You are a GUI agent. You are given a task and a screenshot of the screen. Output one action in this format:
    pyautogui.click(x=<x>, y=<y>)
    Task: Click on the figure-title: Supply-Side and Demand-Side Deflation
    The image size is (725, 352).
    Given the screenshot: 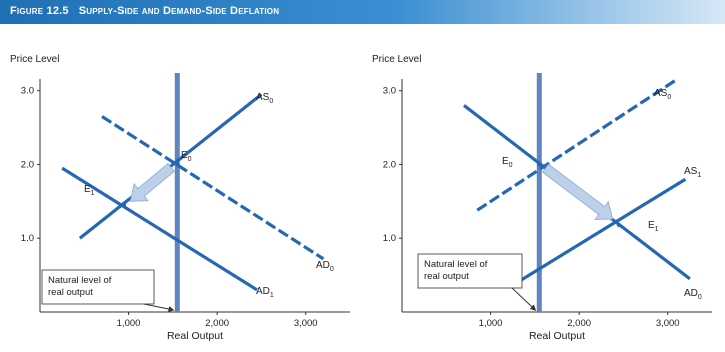 What is the action you would take?
    pyautogui.click(x=179, y=11)
    